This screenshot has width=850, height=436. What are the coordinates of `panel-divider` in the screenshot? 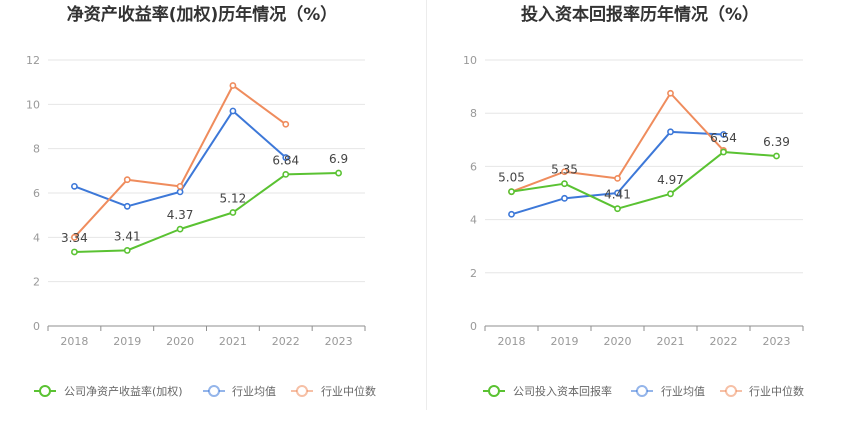 It's located at (426, 205).